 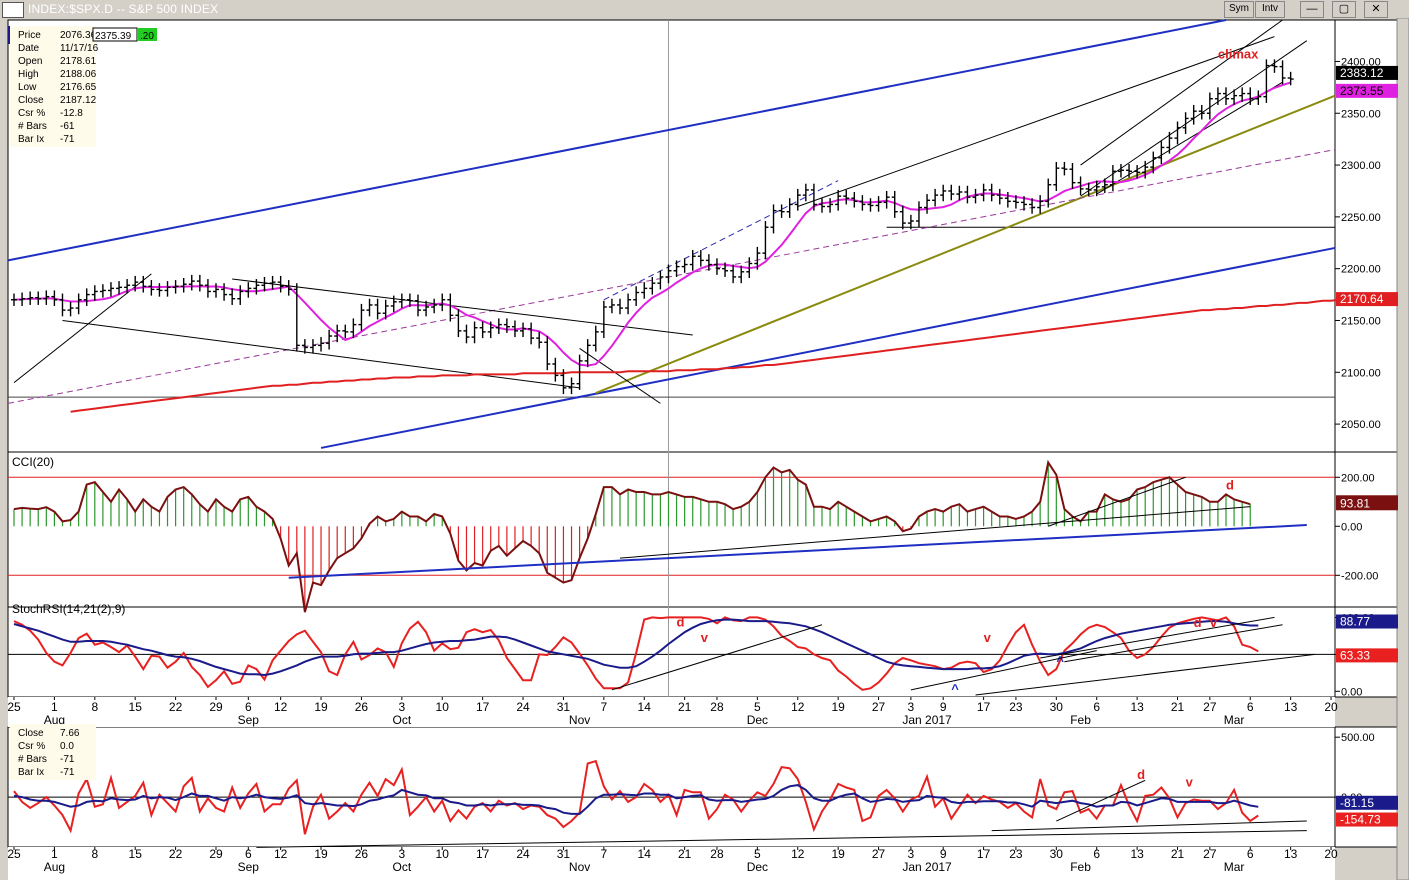 I want to click on cci-value-text: 93.81, so click(x=1355, y=503).